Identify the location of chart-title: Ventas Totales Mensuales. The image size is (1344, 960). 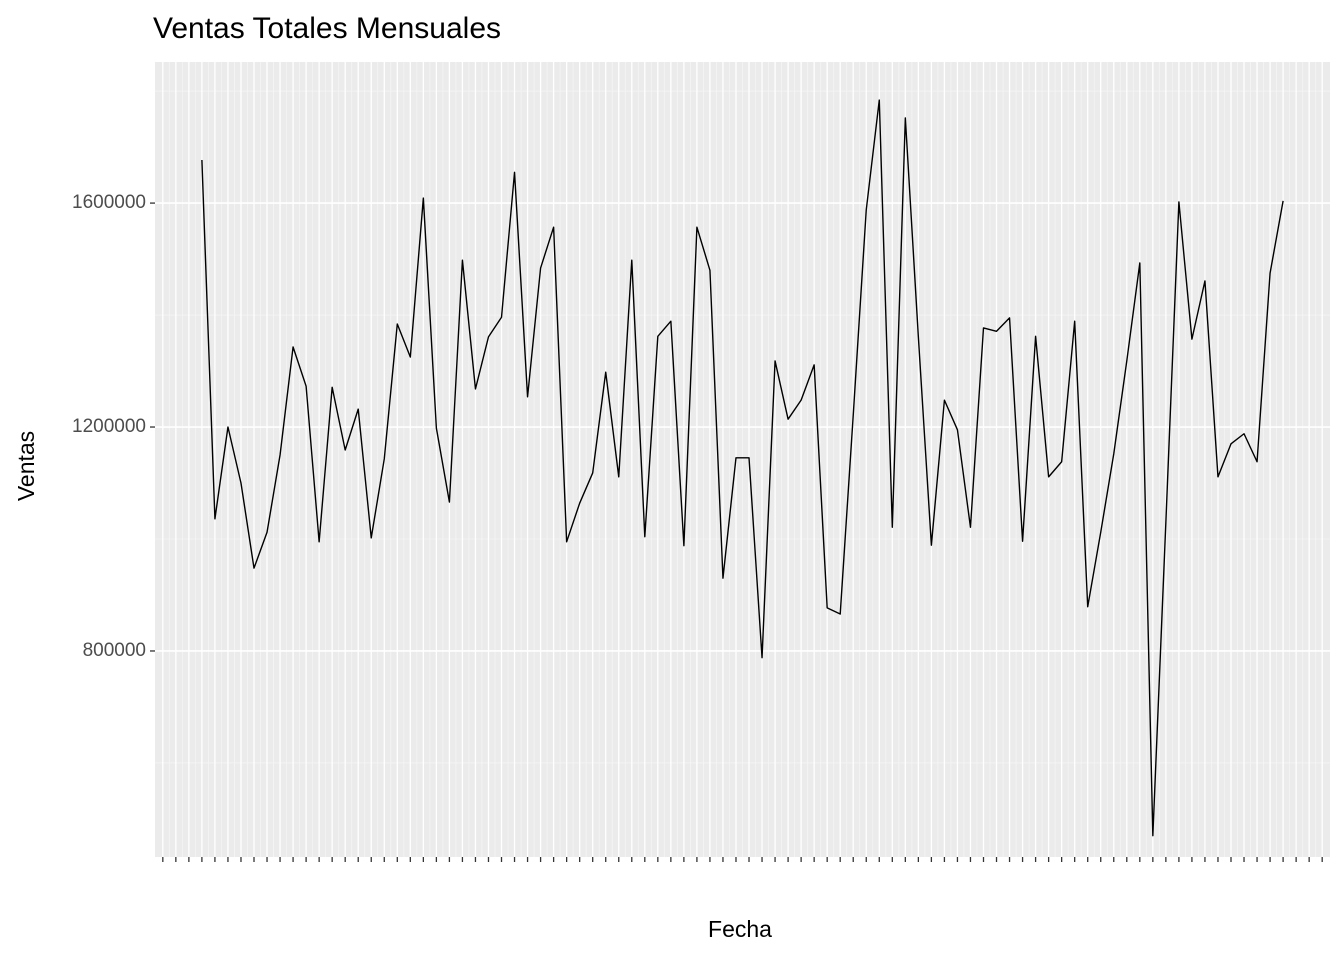
(327, 28).